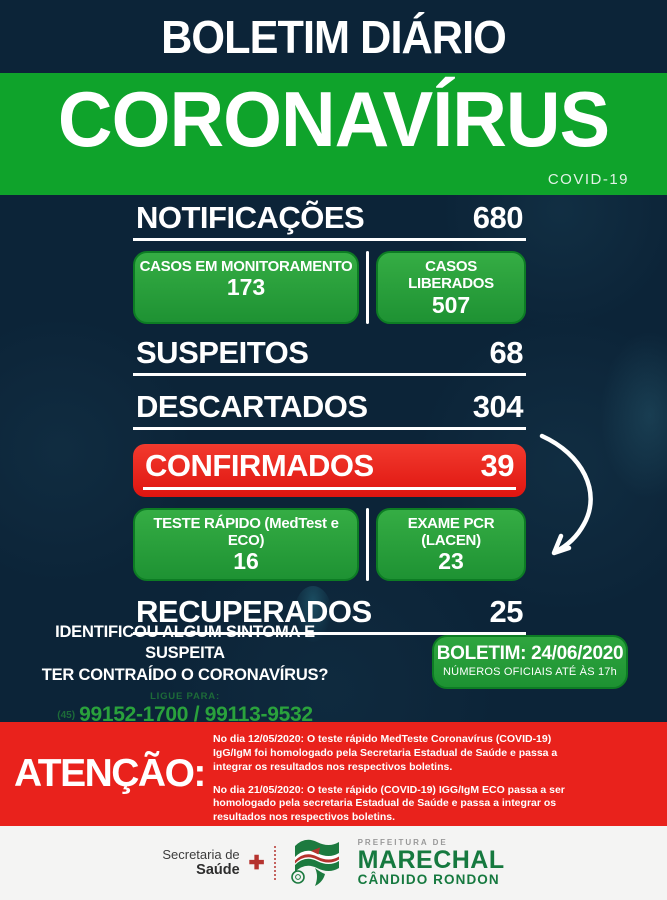  I want to click on red-cross-icon: ✚, so click(256, 863).